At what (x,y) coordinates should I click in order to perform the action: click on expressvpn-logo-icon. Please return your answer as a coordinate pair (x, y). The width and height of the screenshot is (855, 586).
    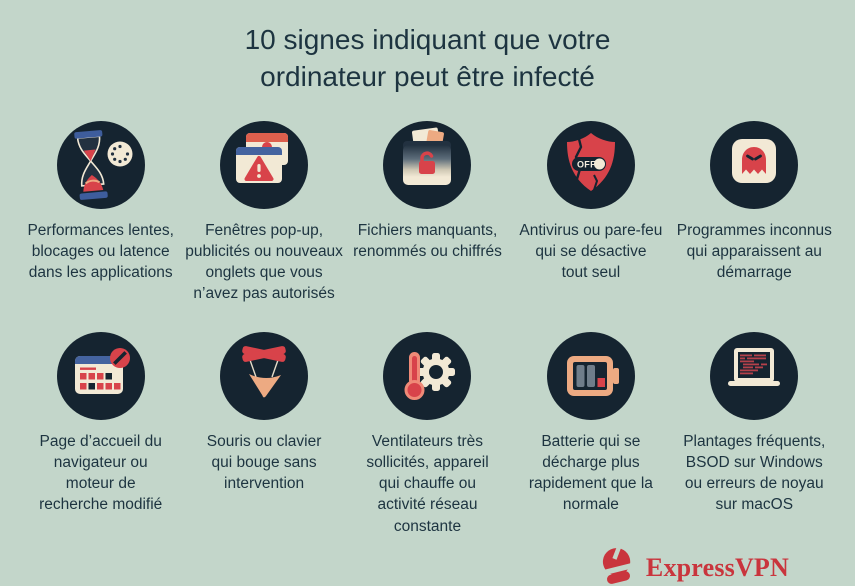
    Looking at the image, I should click on (618, 564).